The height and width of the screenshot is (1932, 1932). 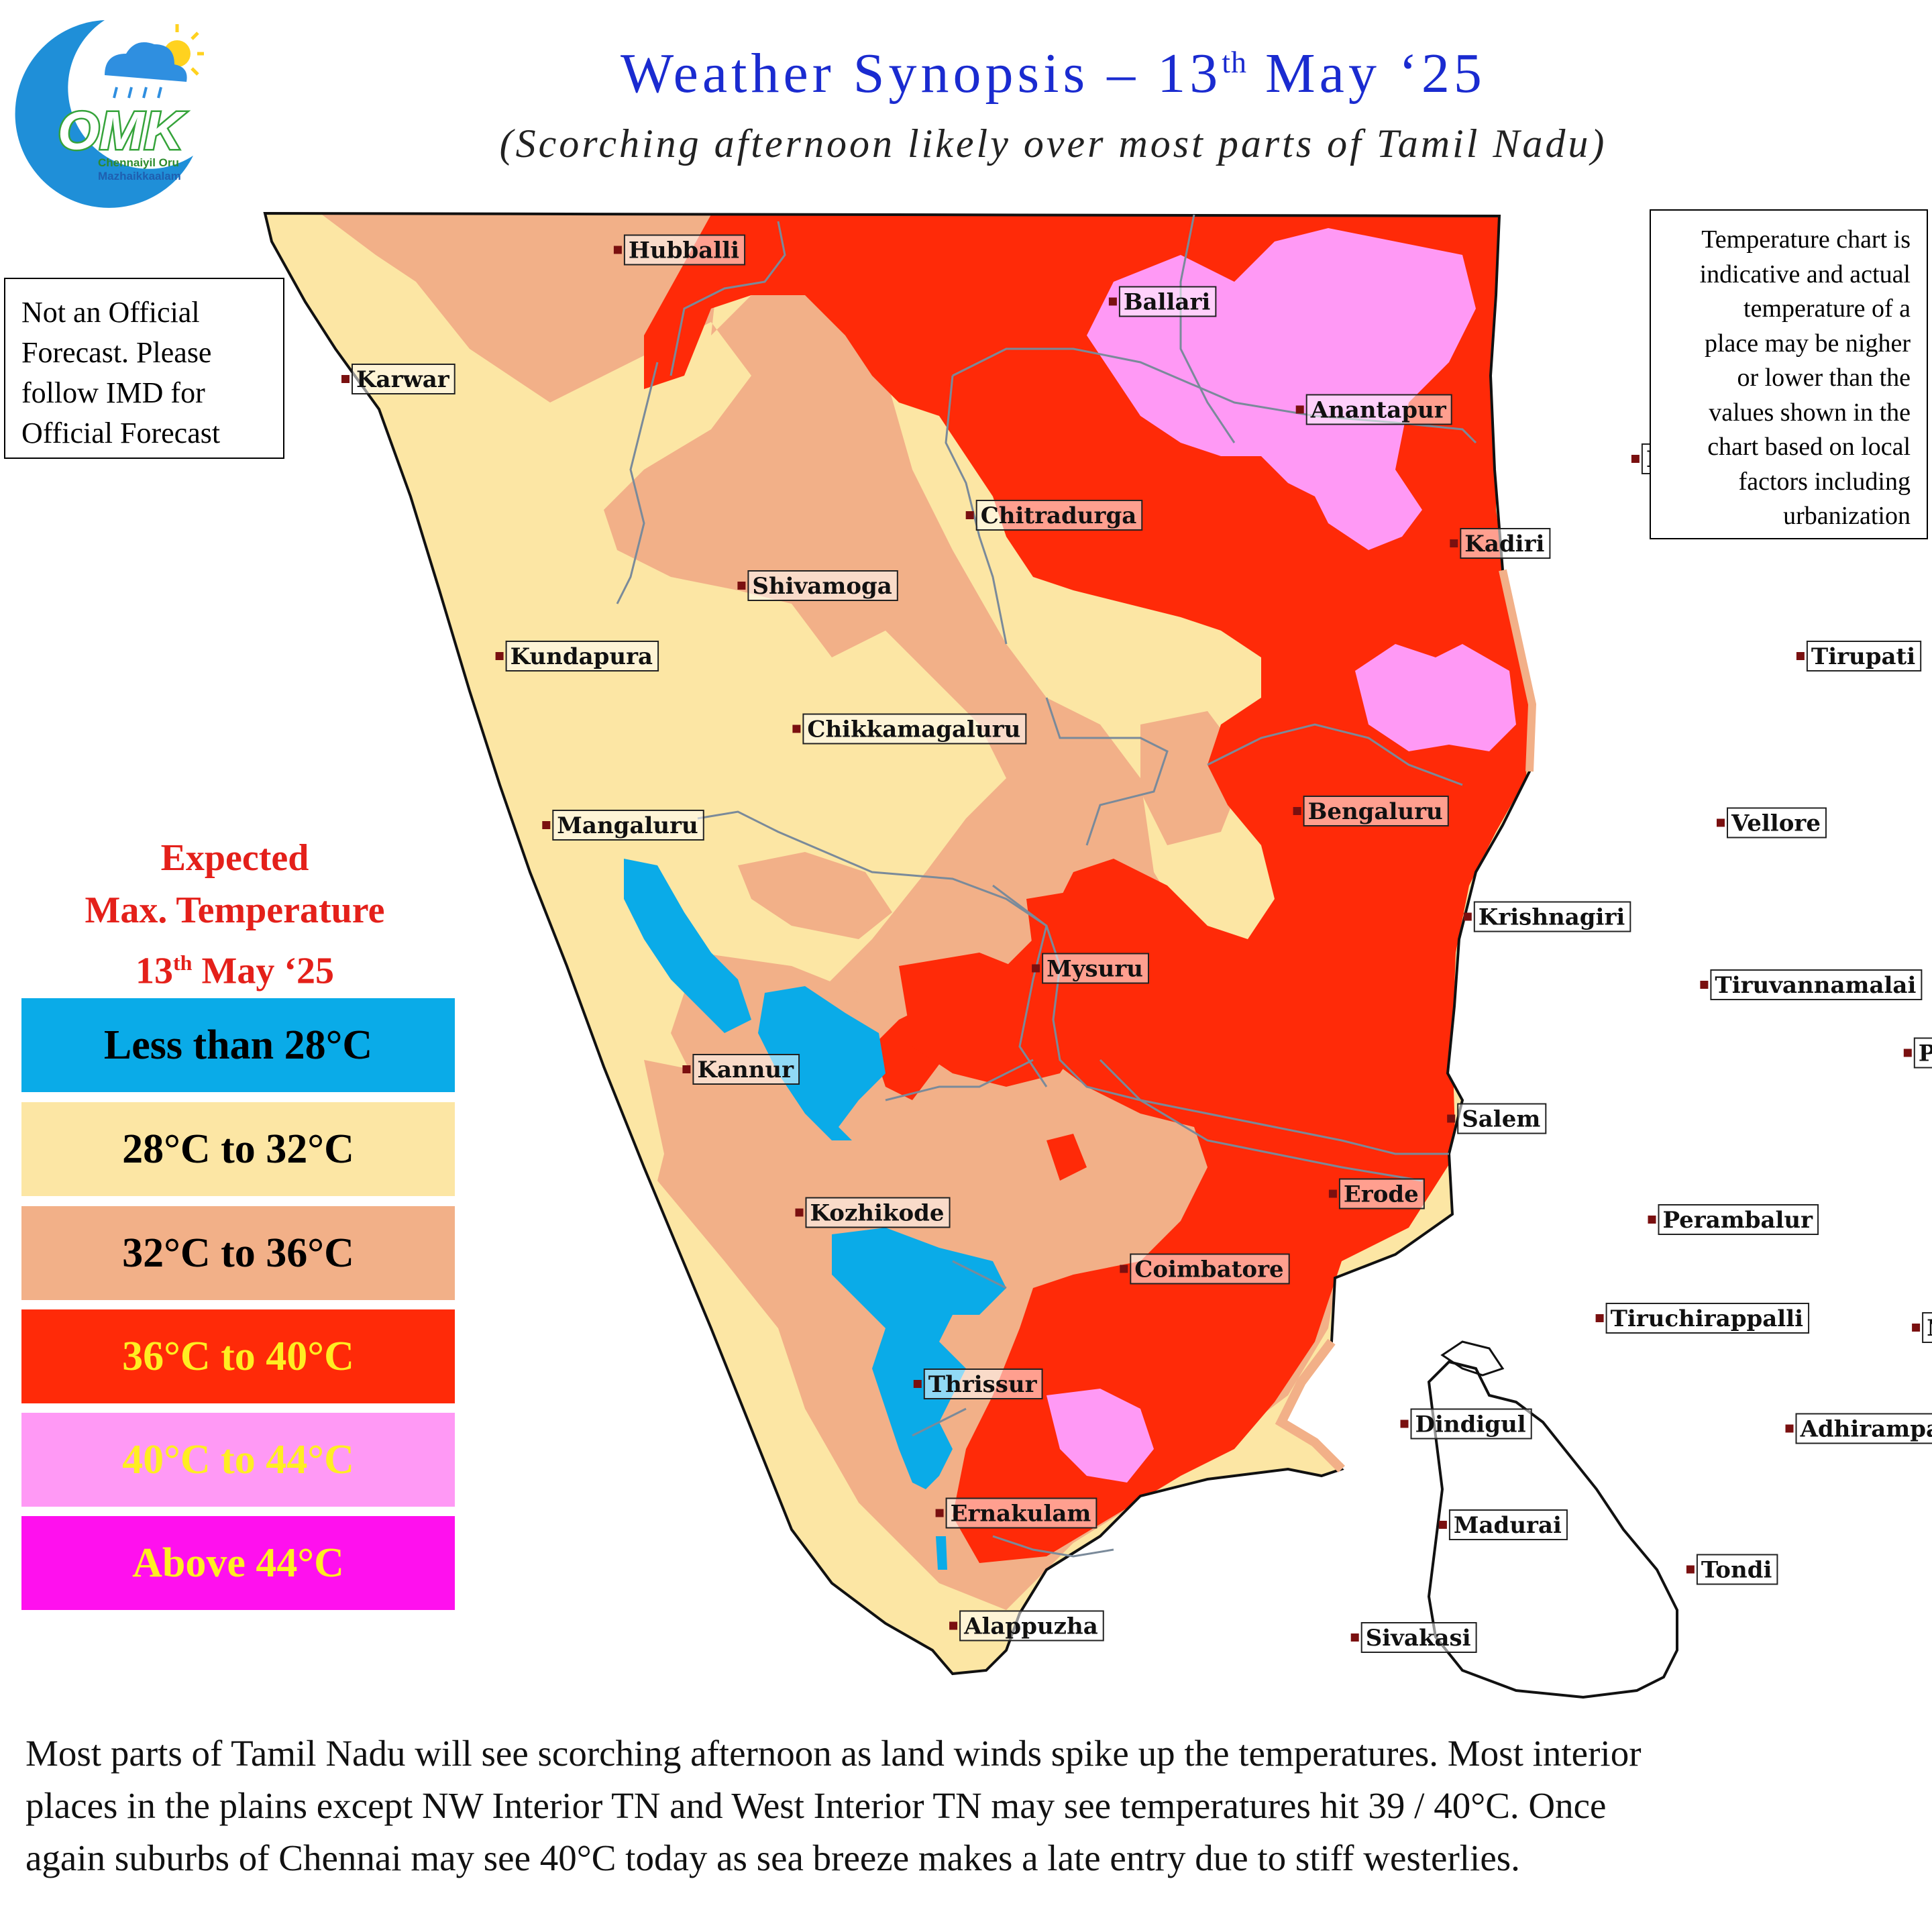 I want to click on city-label: Dindigul, so click(x=1470, y=1424).